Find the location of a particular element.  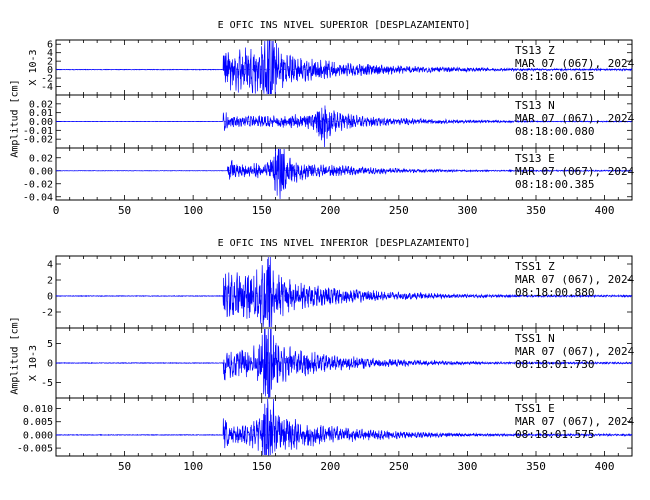

y-tick-label: 5 is located at coordinates (50, 344).